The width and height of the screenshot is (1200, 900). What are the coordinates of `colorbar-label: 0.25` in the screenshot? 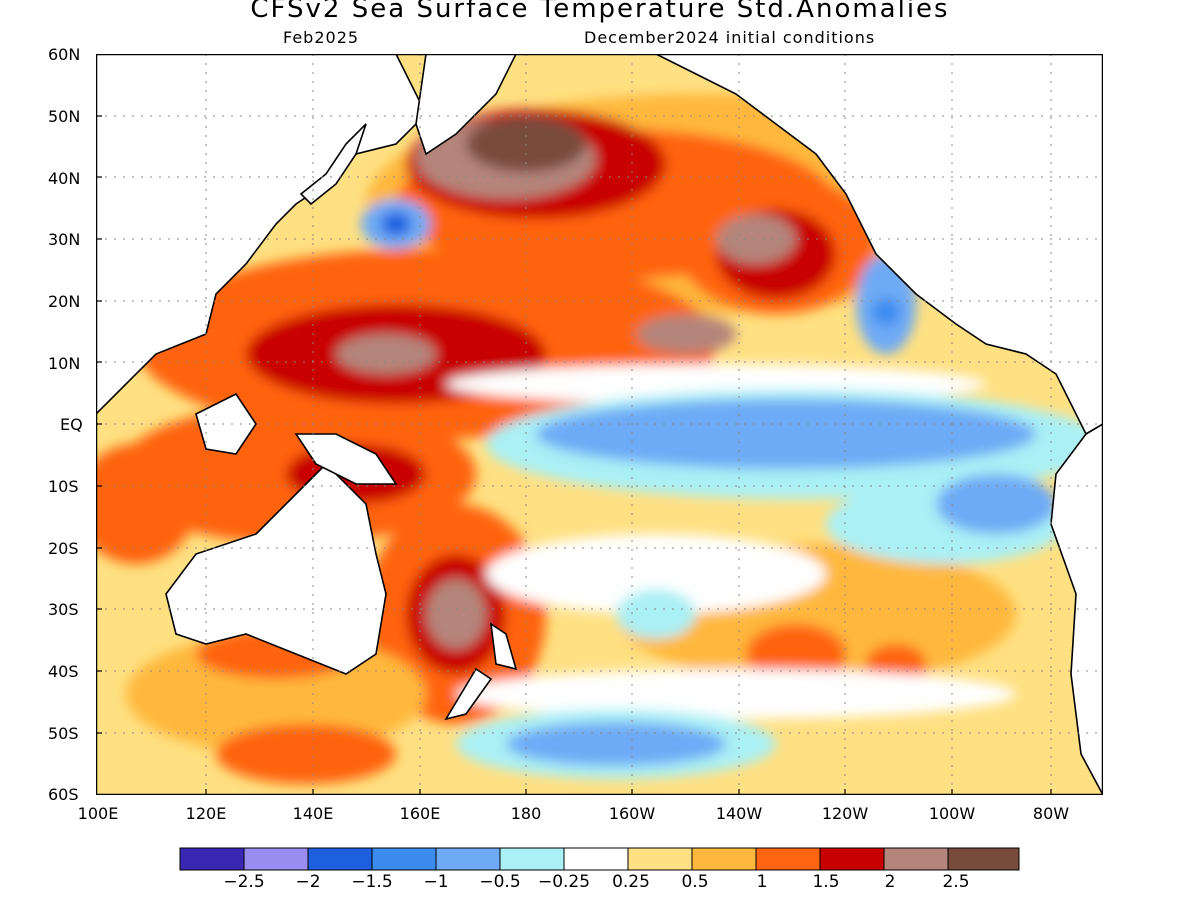 It's located at (631, 882).